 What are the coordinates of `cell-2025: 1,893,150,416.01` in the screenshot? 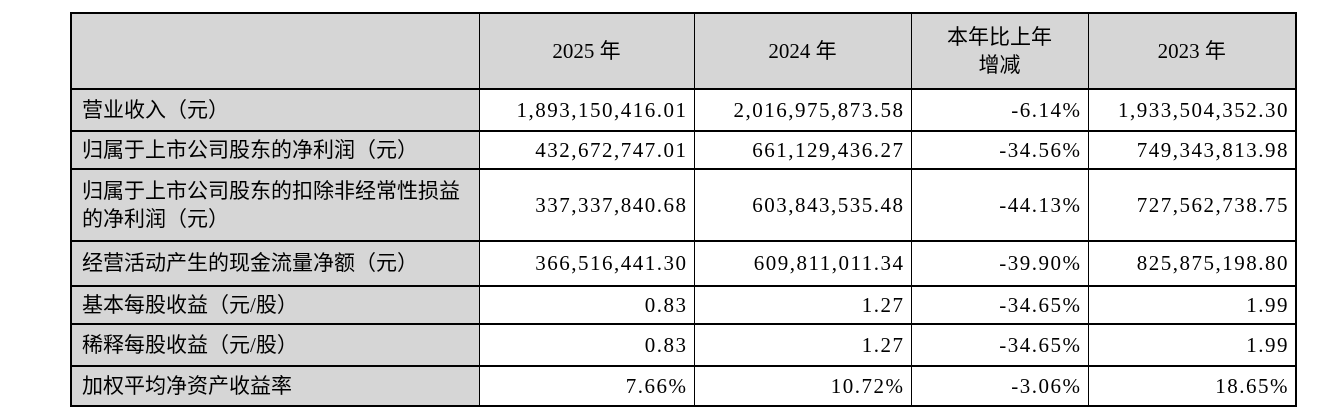 It's located at (586, 110).